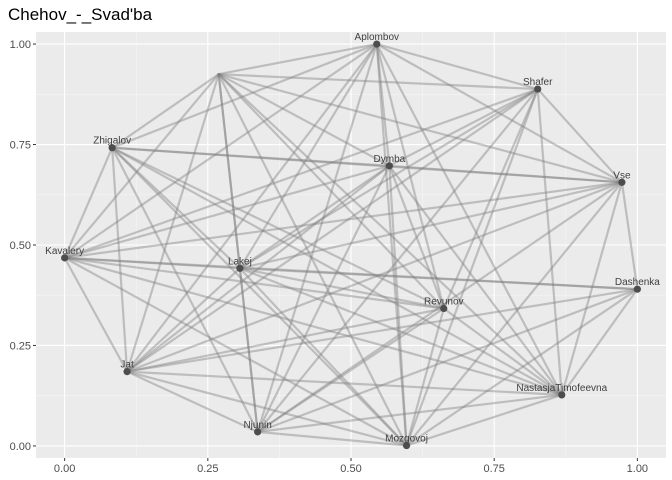 The height and width of the screenshot is (480, 672). Describe the element at coordinates (20, 447) in the screenshot. I see `y-tick-label: 0.00` at that location.